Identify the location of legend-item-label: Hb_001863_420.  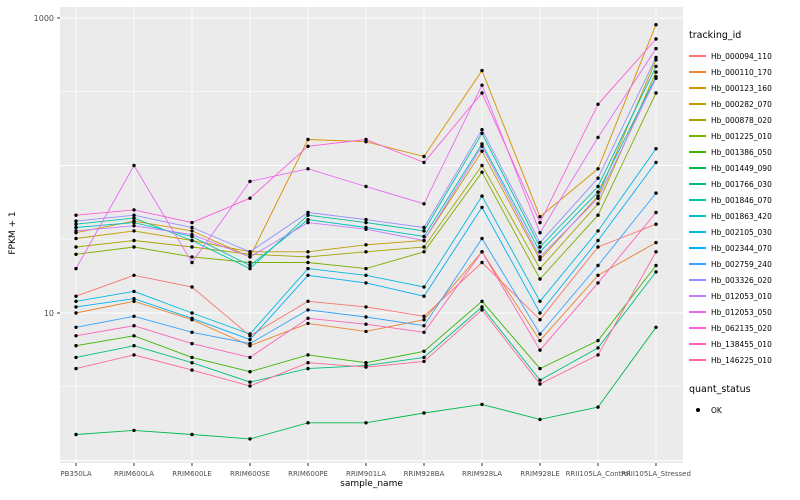
(741, 216).